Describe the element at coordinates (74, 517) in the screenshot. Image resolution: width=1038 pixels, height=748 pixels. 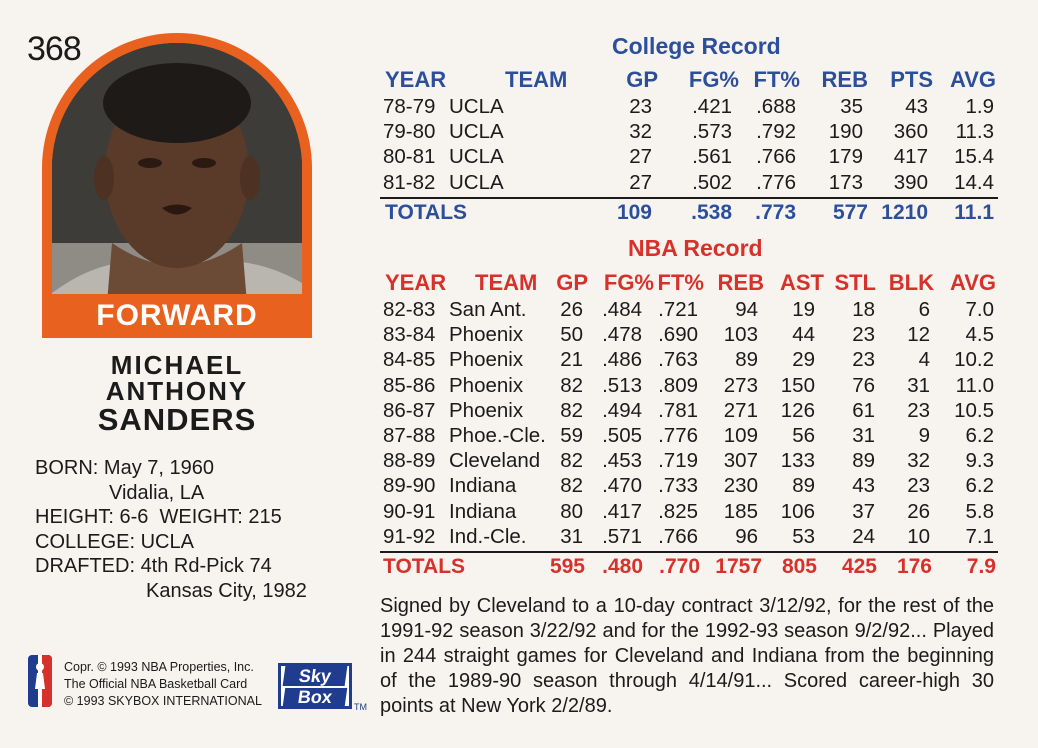
I see `height-label: HEIGHT:` at that location.